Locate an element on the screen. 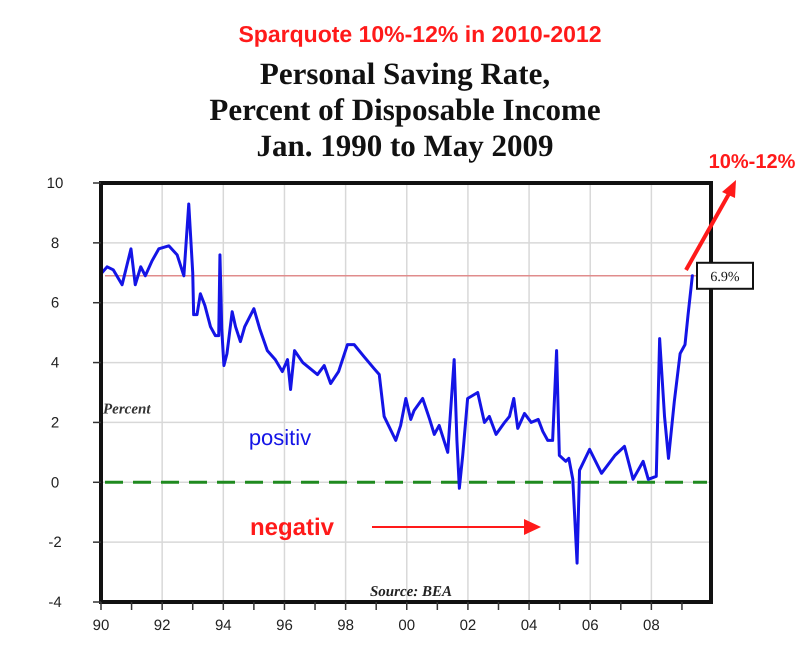 Image resolution: width=809 pixels, height=664 pixels. ref-line-label: 6.9% is located at coordinates (725, 277).